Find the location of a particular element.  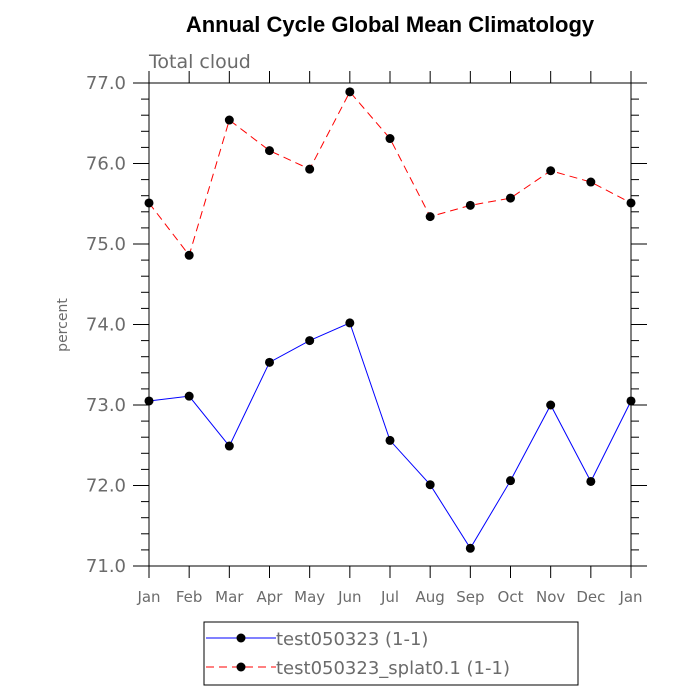

y-tick-label: 77.0 is located at coordinates (106, 83).